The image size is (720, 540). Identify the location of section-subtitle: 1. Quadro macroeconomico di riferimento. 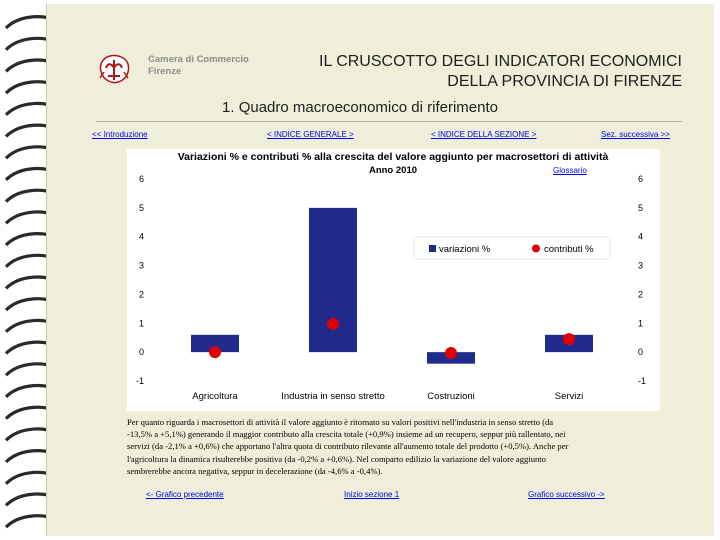
(360, 107).